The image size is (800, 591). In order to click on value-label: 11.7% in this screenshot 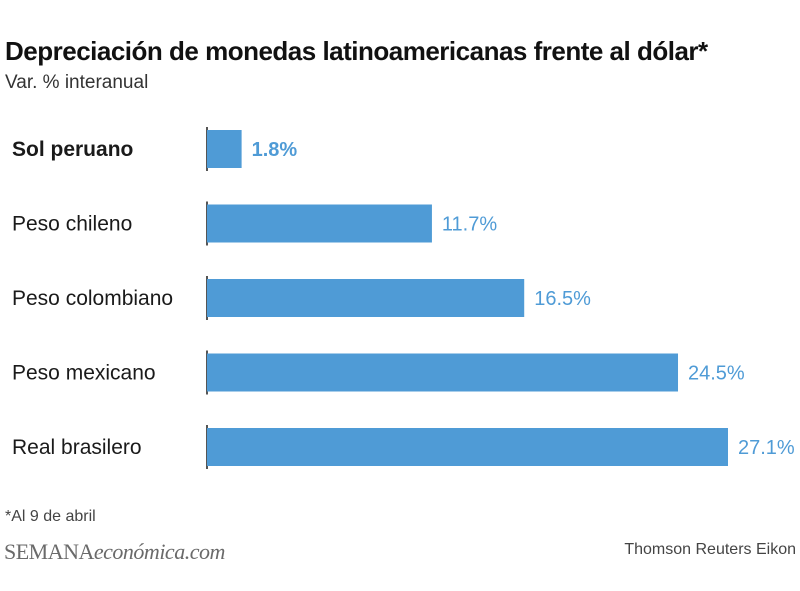, I will do `click(469, 225)`.